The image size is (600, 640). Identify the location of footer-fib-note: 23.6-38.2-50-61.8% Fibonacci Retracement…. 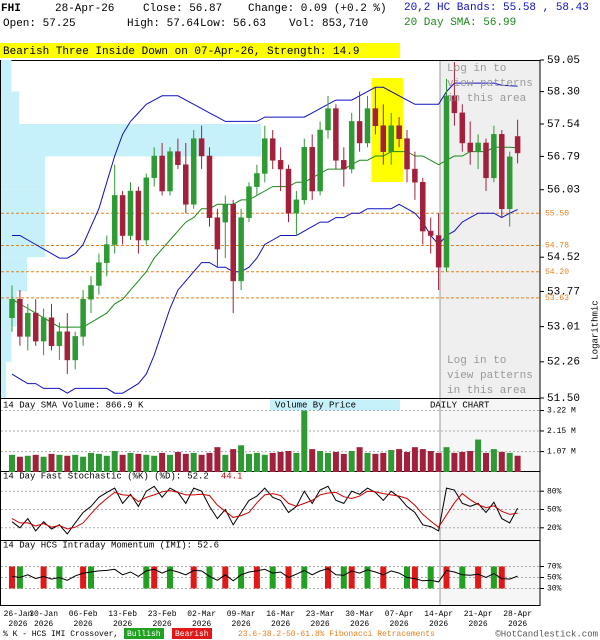
(336, 634).